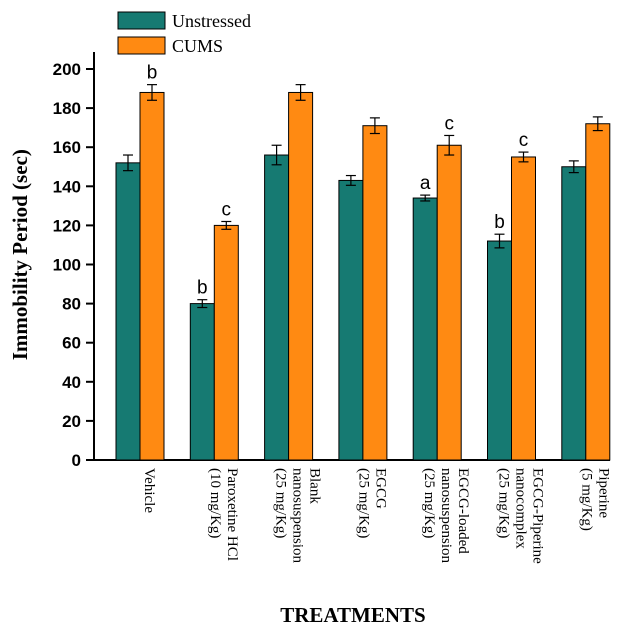 The height and width of the screenshot is (636, 626). I want to click on y-tick-label: 140, so click(67, 186).